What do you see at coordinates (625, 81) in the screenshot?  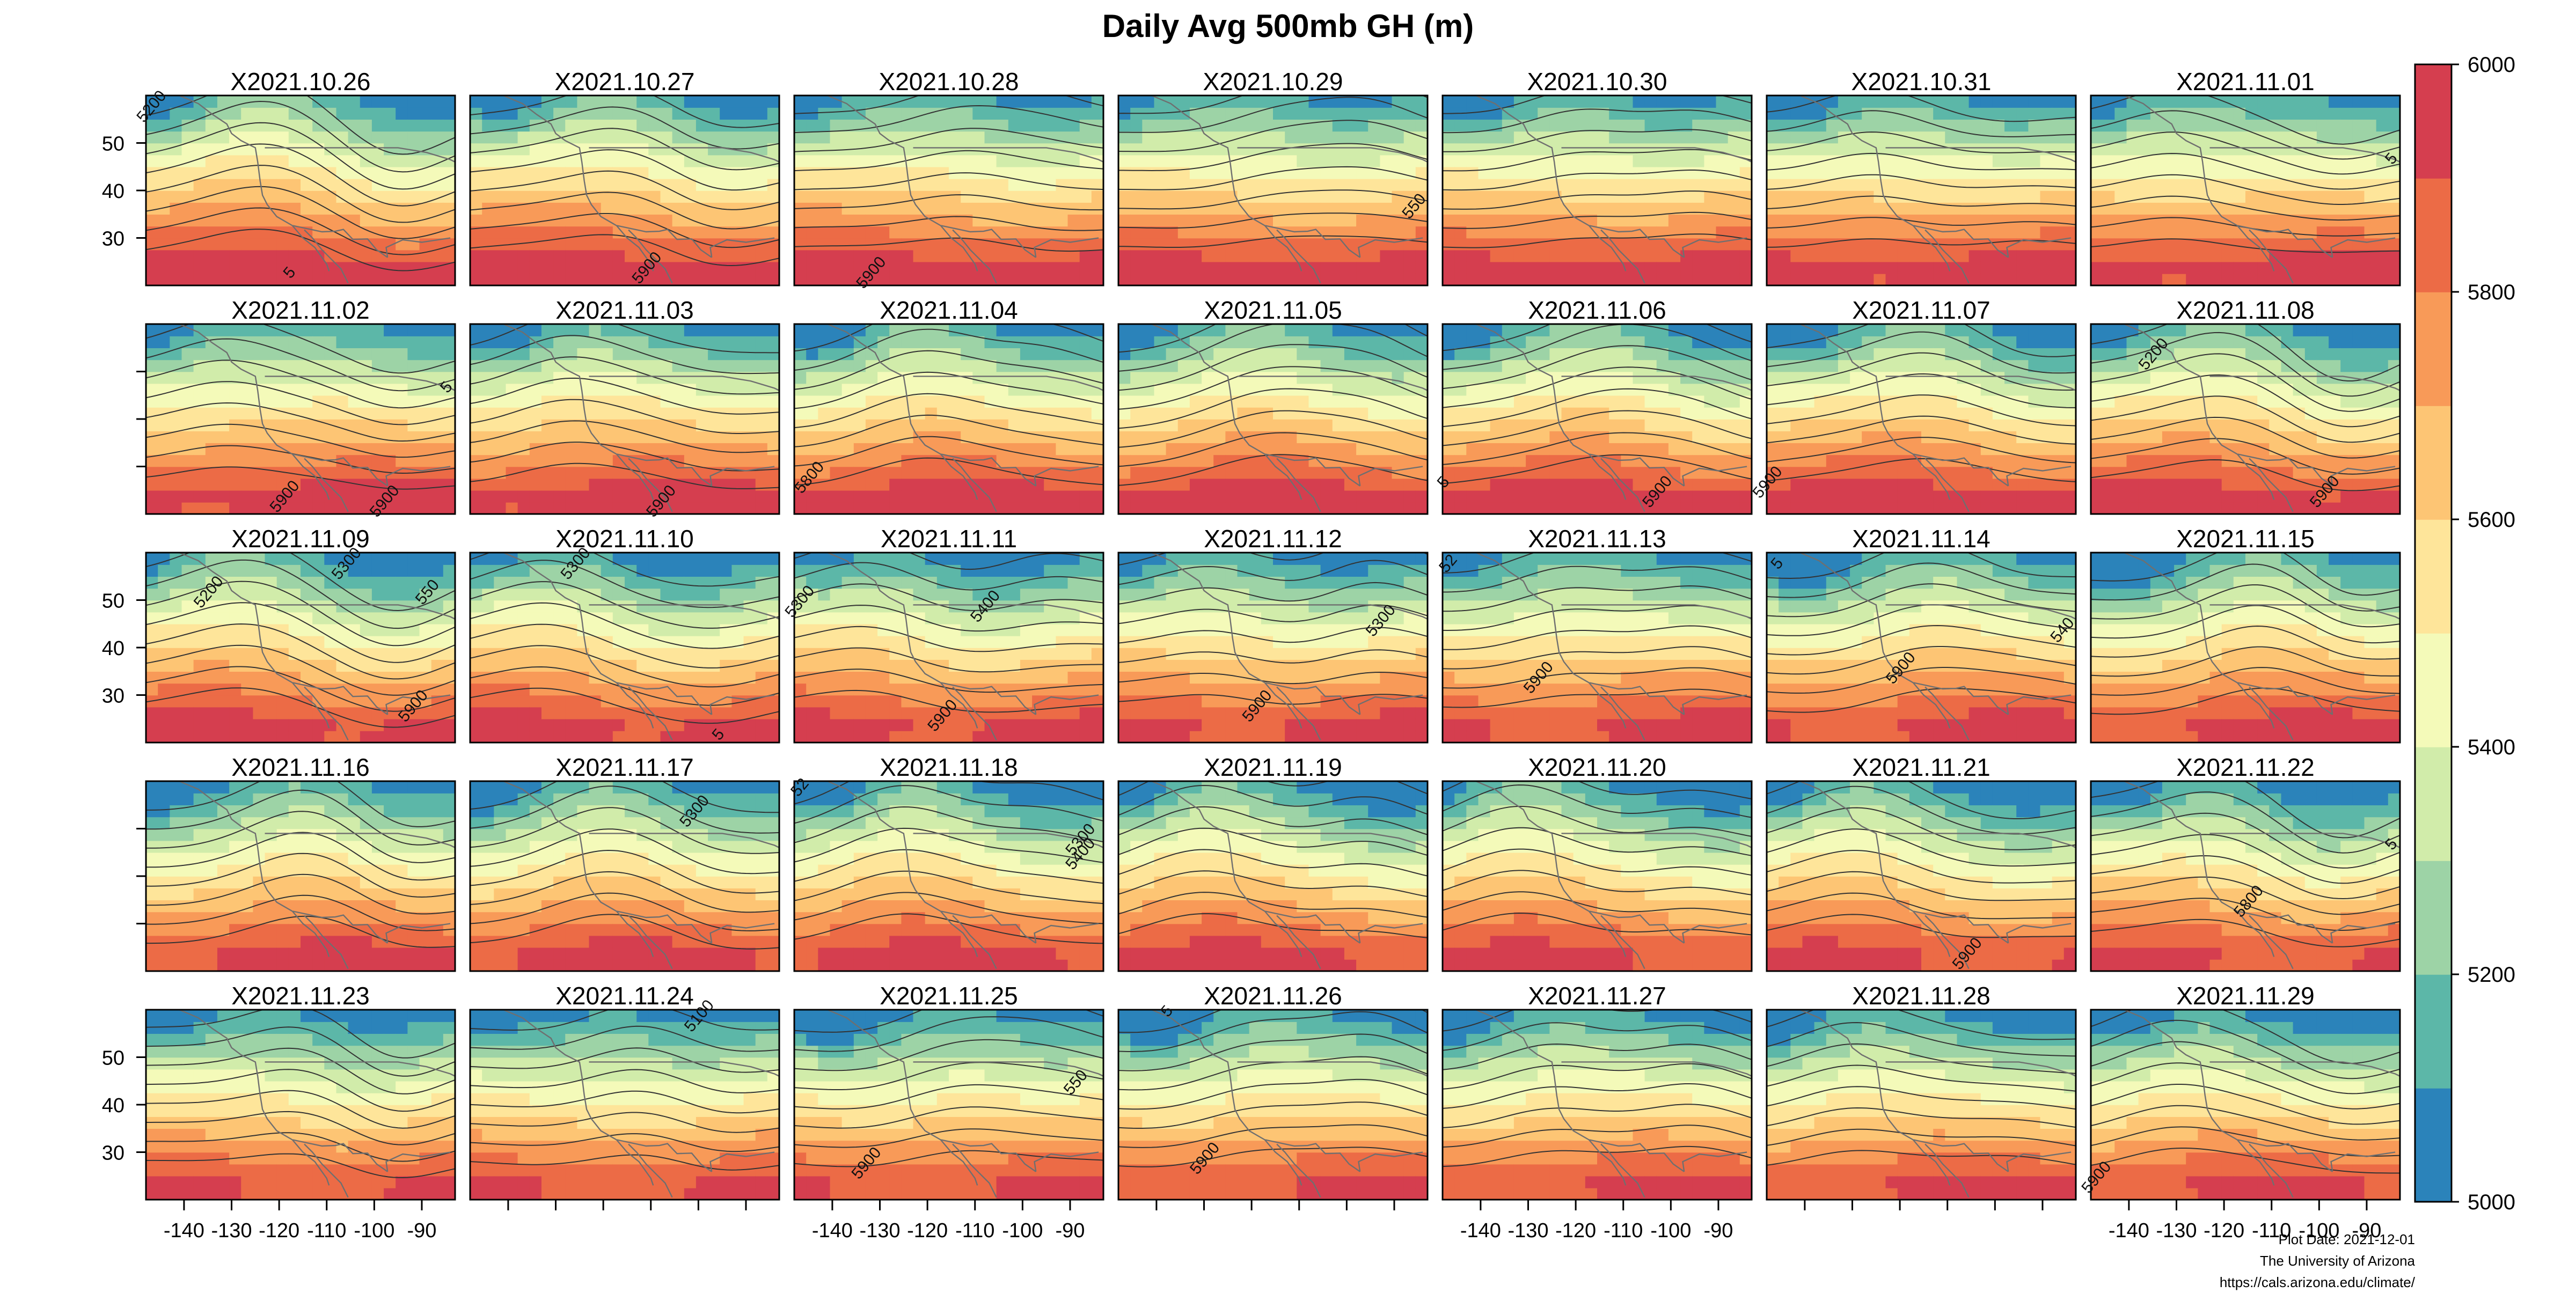 I see `panel-title: X2021.10.27` at bounding box center [625, 81].